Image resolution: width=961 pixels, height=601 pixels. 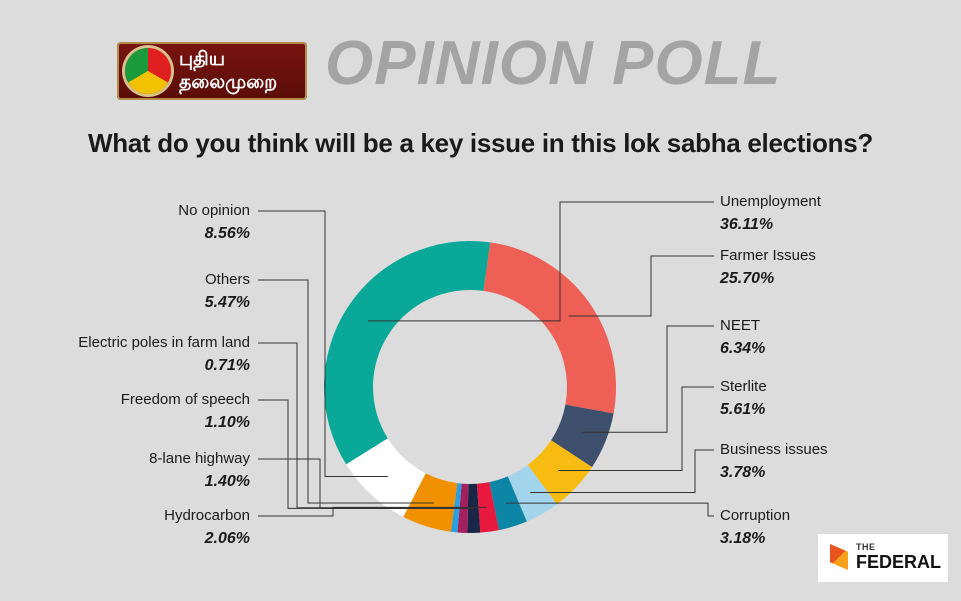 I want to click on value-electric-poles-in-farm-land: 0.71%, so click(x=227, y=365).